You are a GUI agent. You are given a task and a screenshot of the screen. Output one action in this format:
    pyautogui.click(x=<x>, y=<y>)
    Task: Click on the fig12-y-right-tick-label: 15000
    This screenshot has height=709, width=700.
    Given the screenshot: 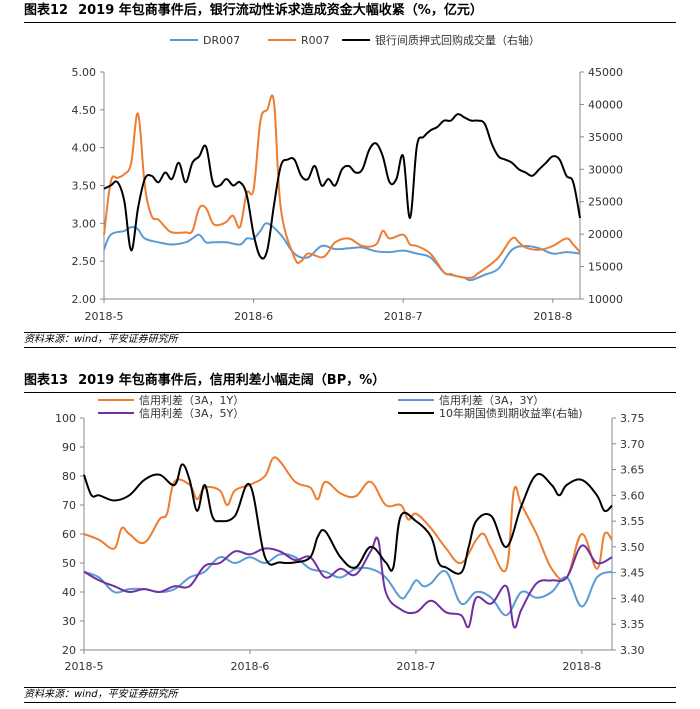 What is the action you would take?
    pyautogui.click(x=605, y=267)
    